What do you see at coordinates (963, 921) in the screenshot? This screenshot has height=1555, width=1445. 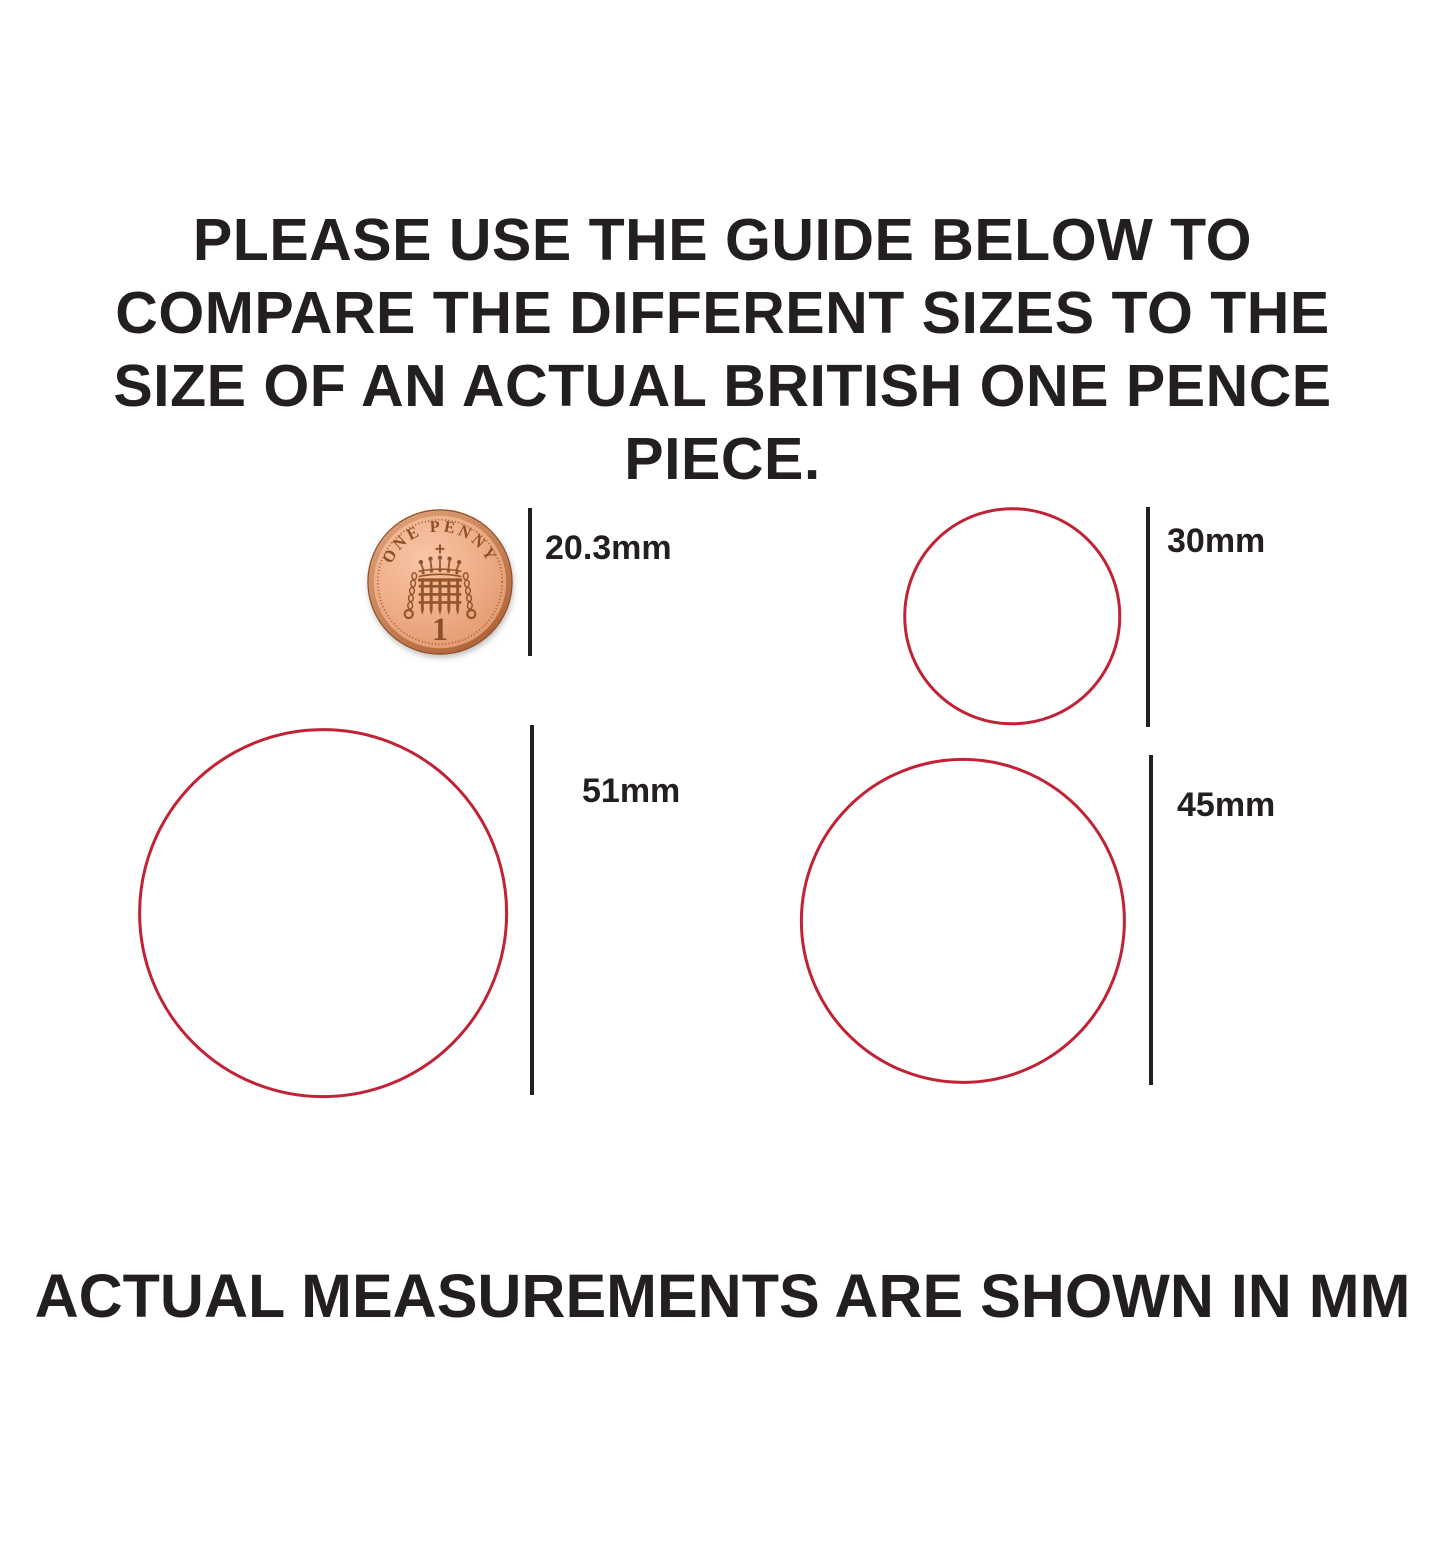 I see `circle-45mm` at bounding box center [963, 921].